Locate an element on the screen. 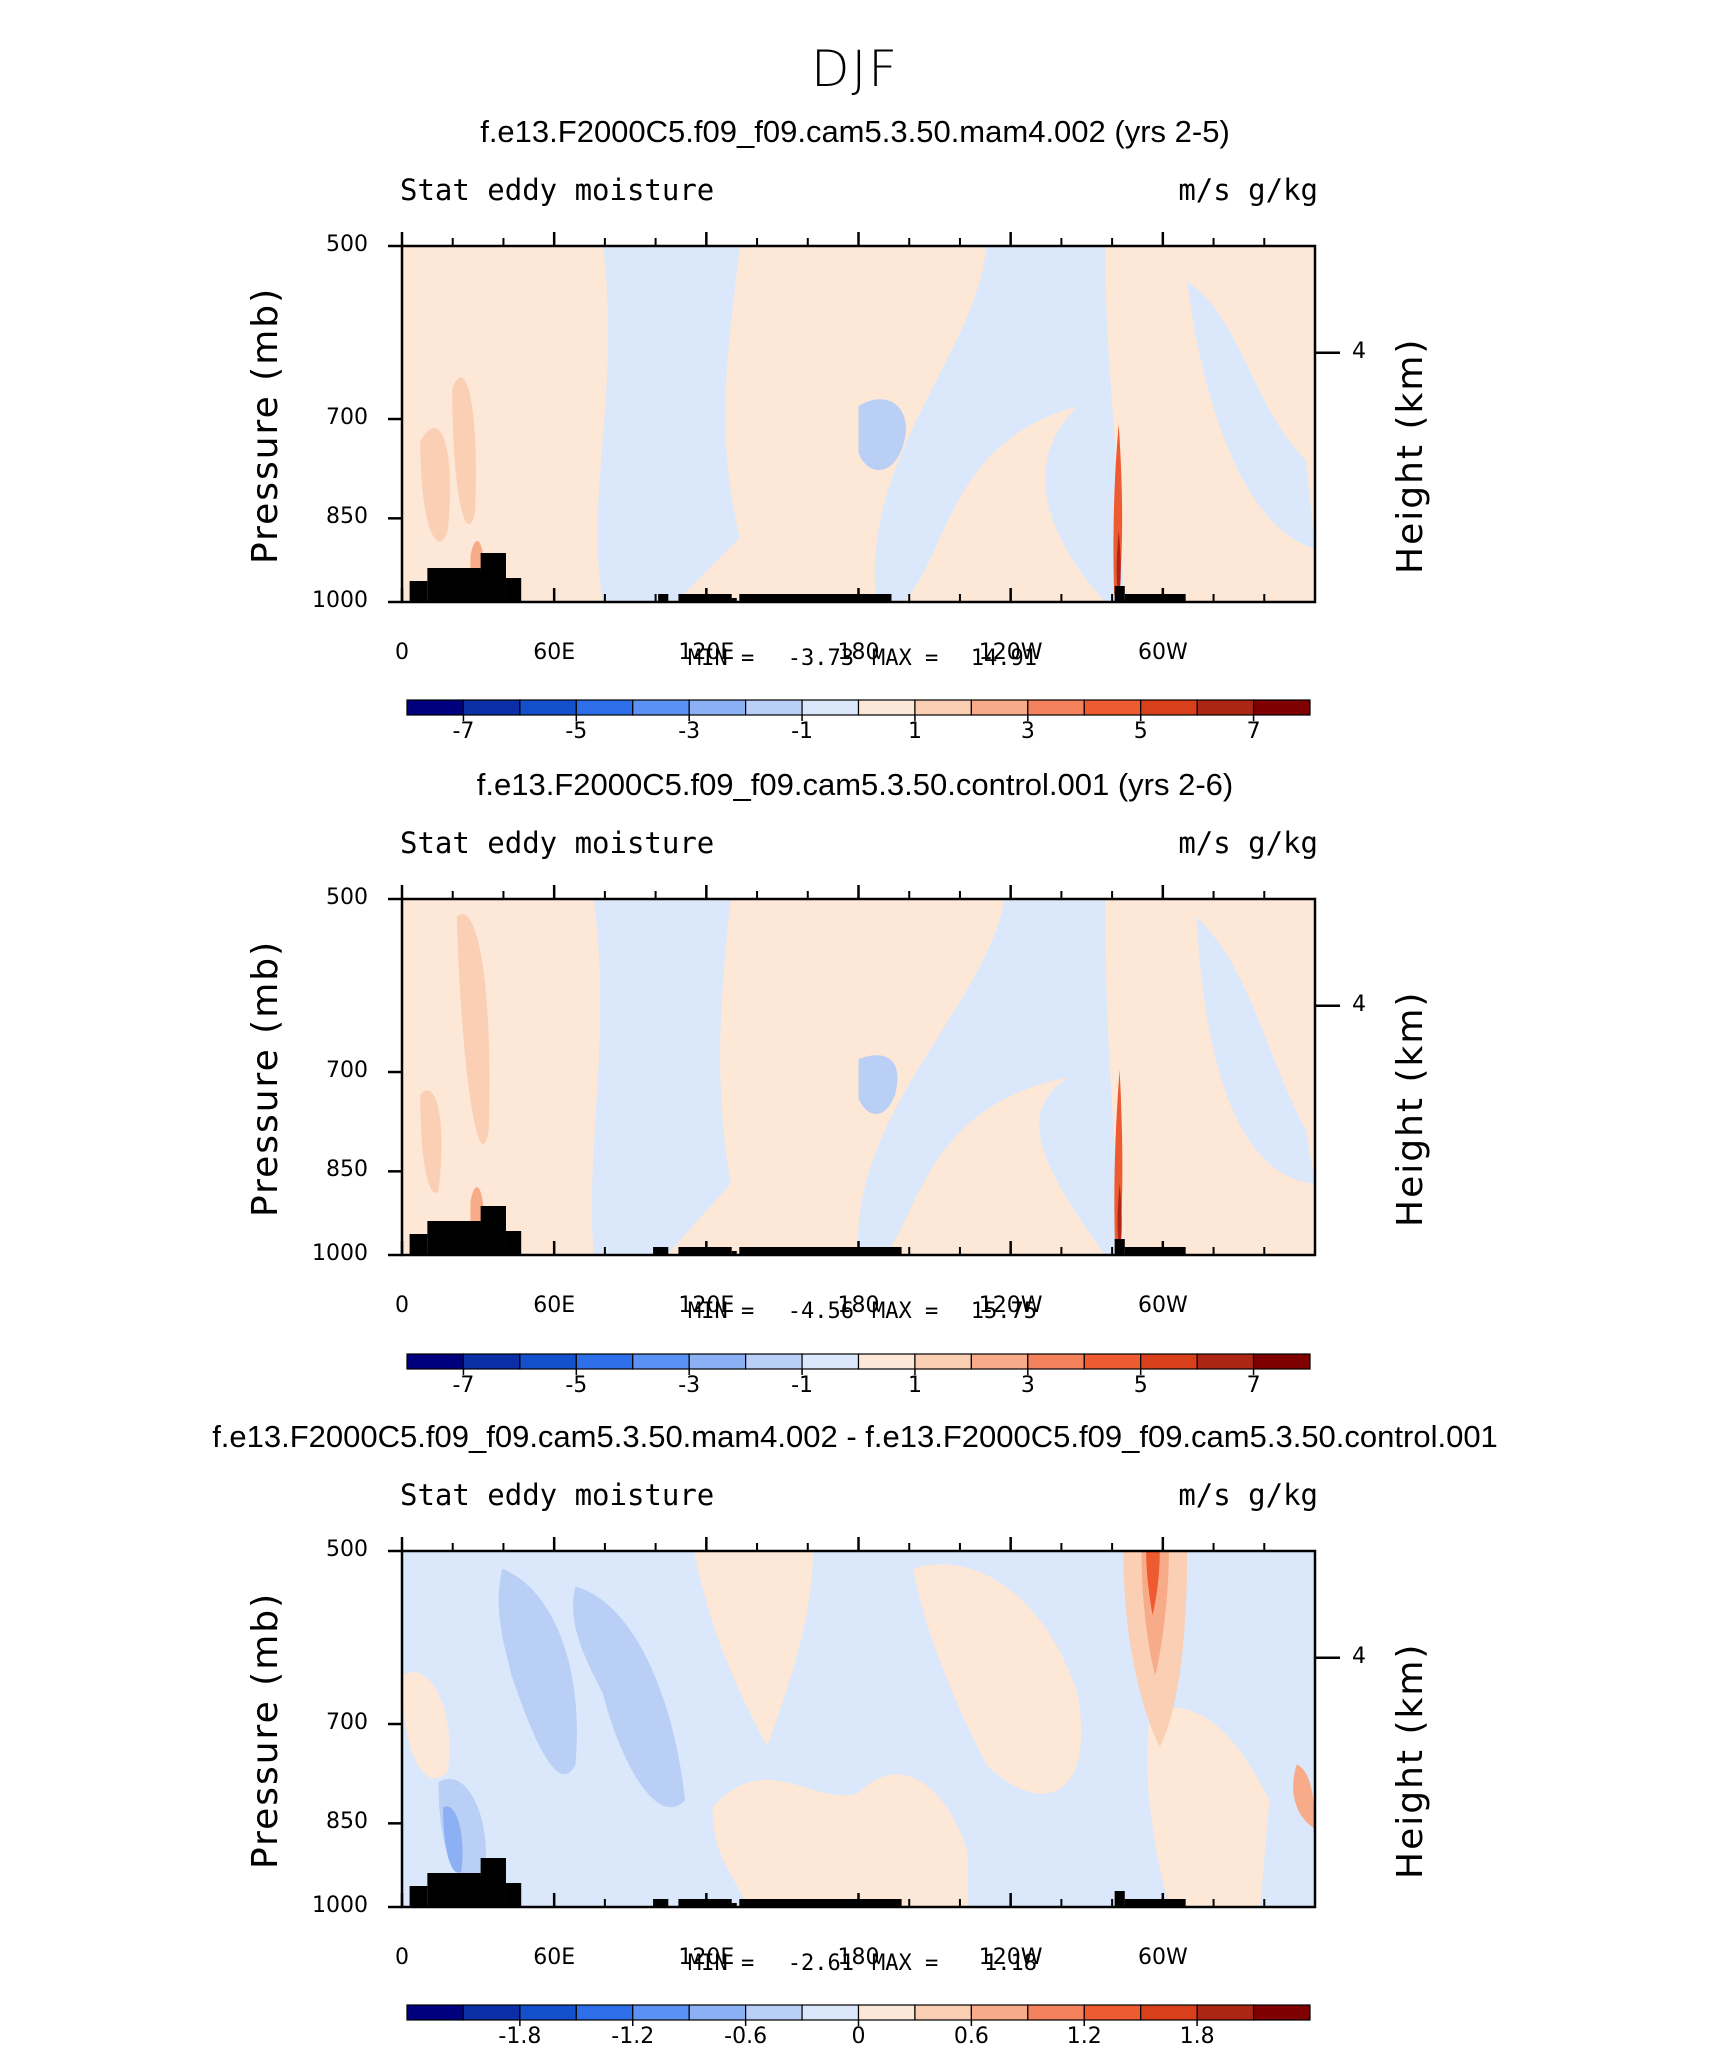 The height and width of the screenshot is (2049, 1710). units-label: m/s g/kg is located at coordinates (1248, 190).